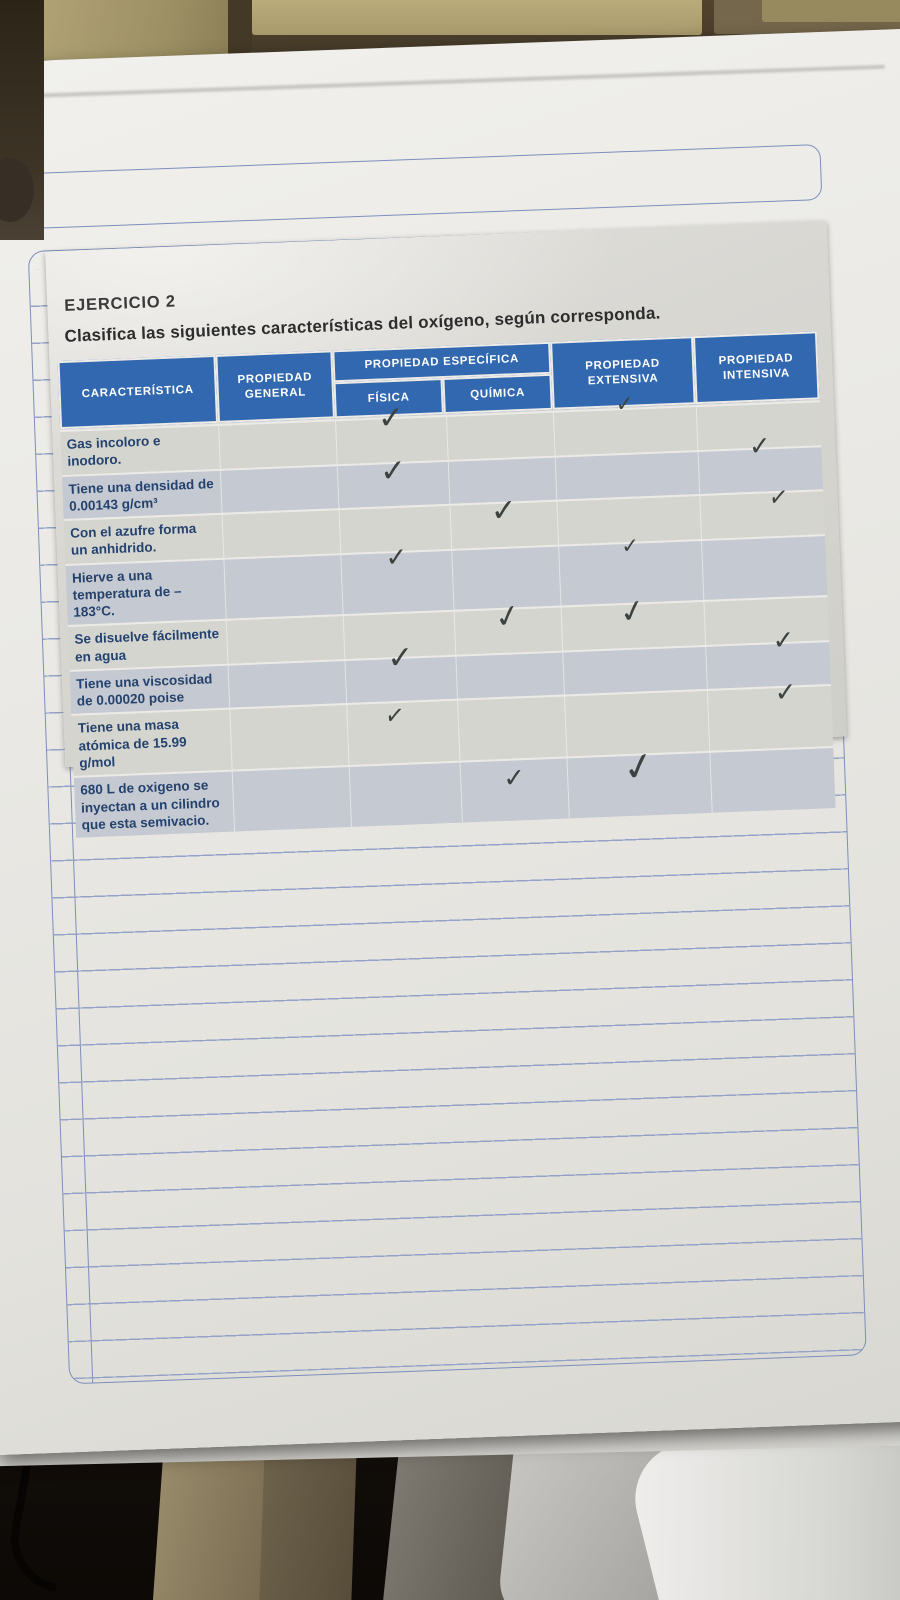  Describe the element at coordinates (132, 744) in the screenshot. I see `row-label: Tiene una masa atómica de 15.99 g/mol` at that location.